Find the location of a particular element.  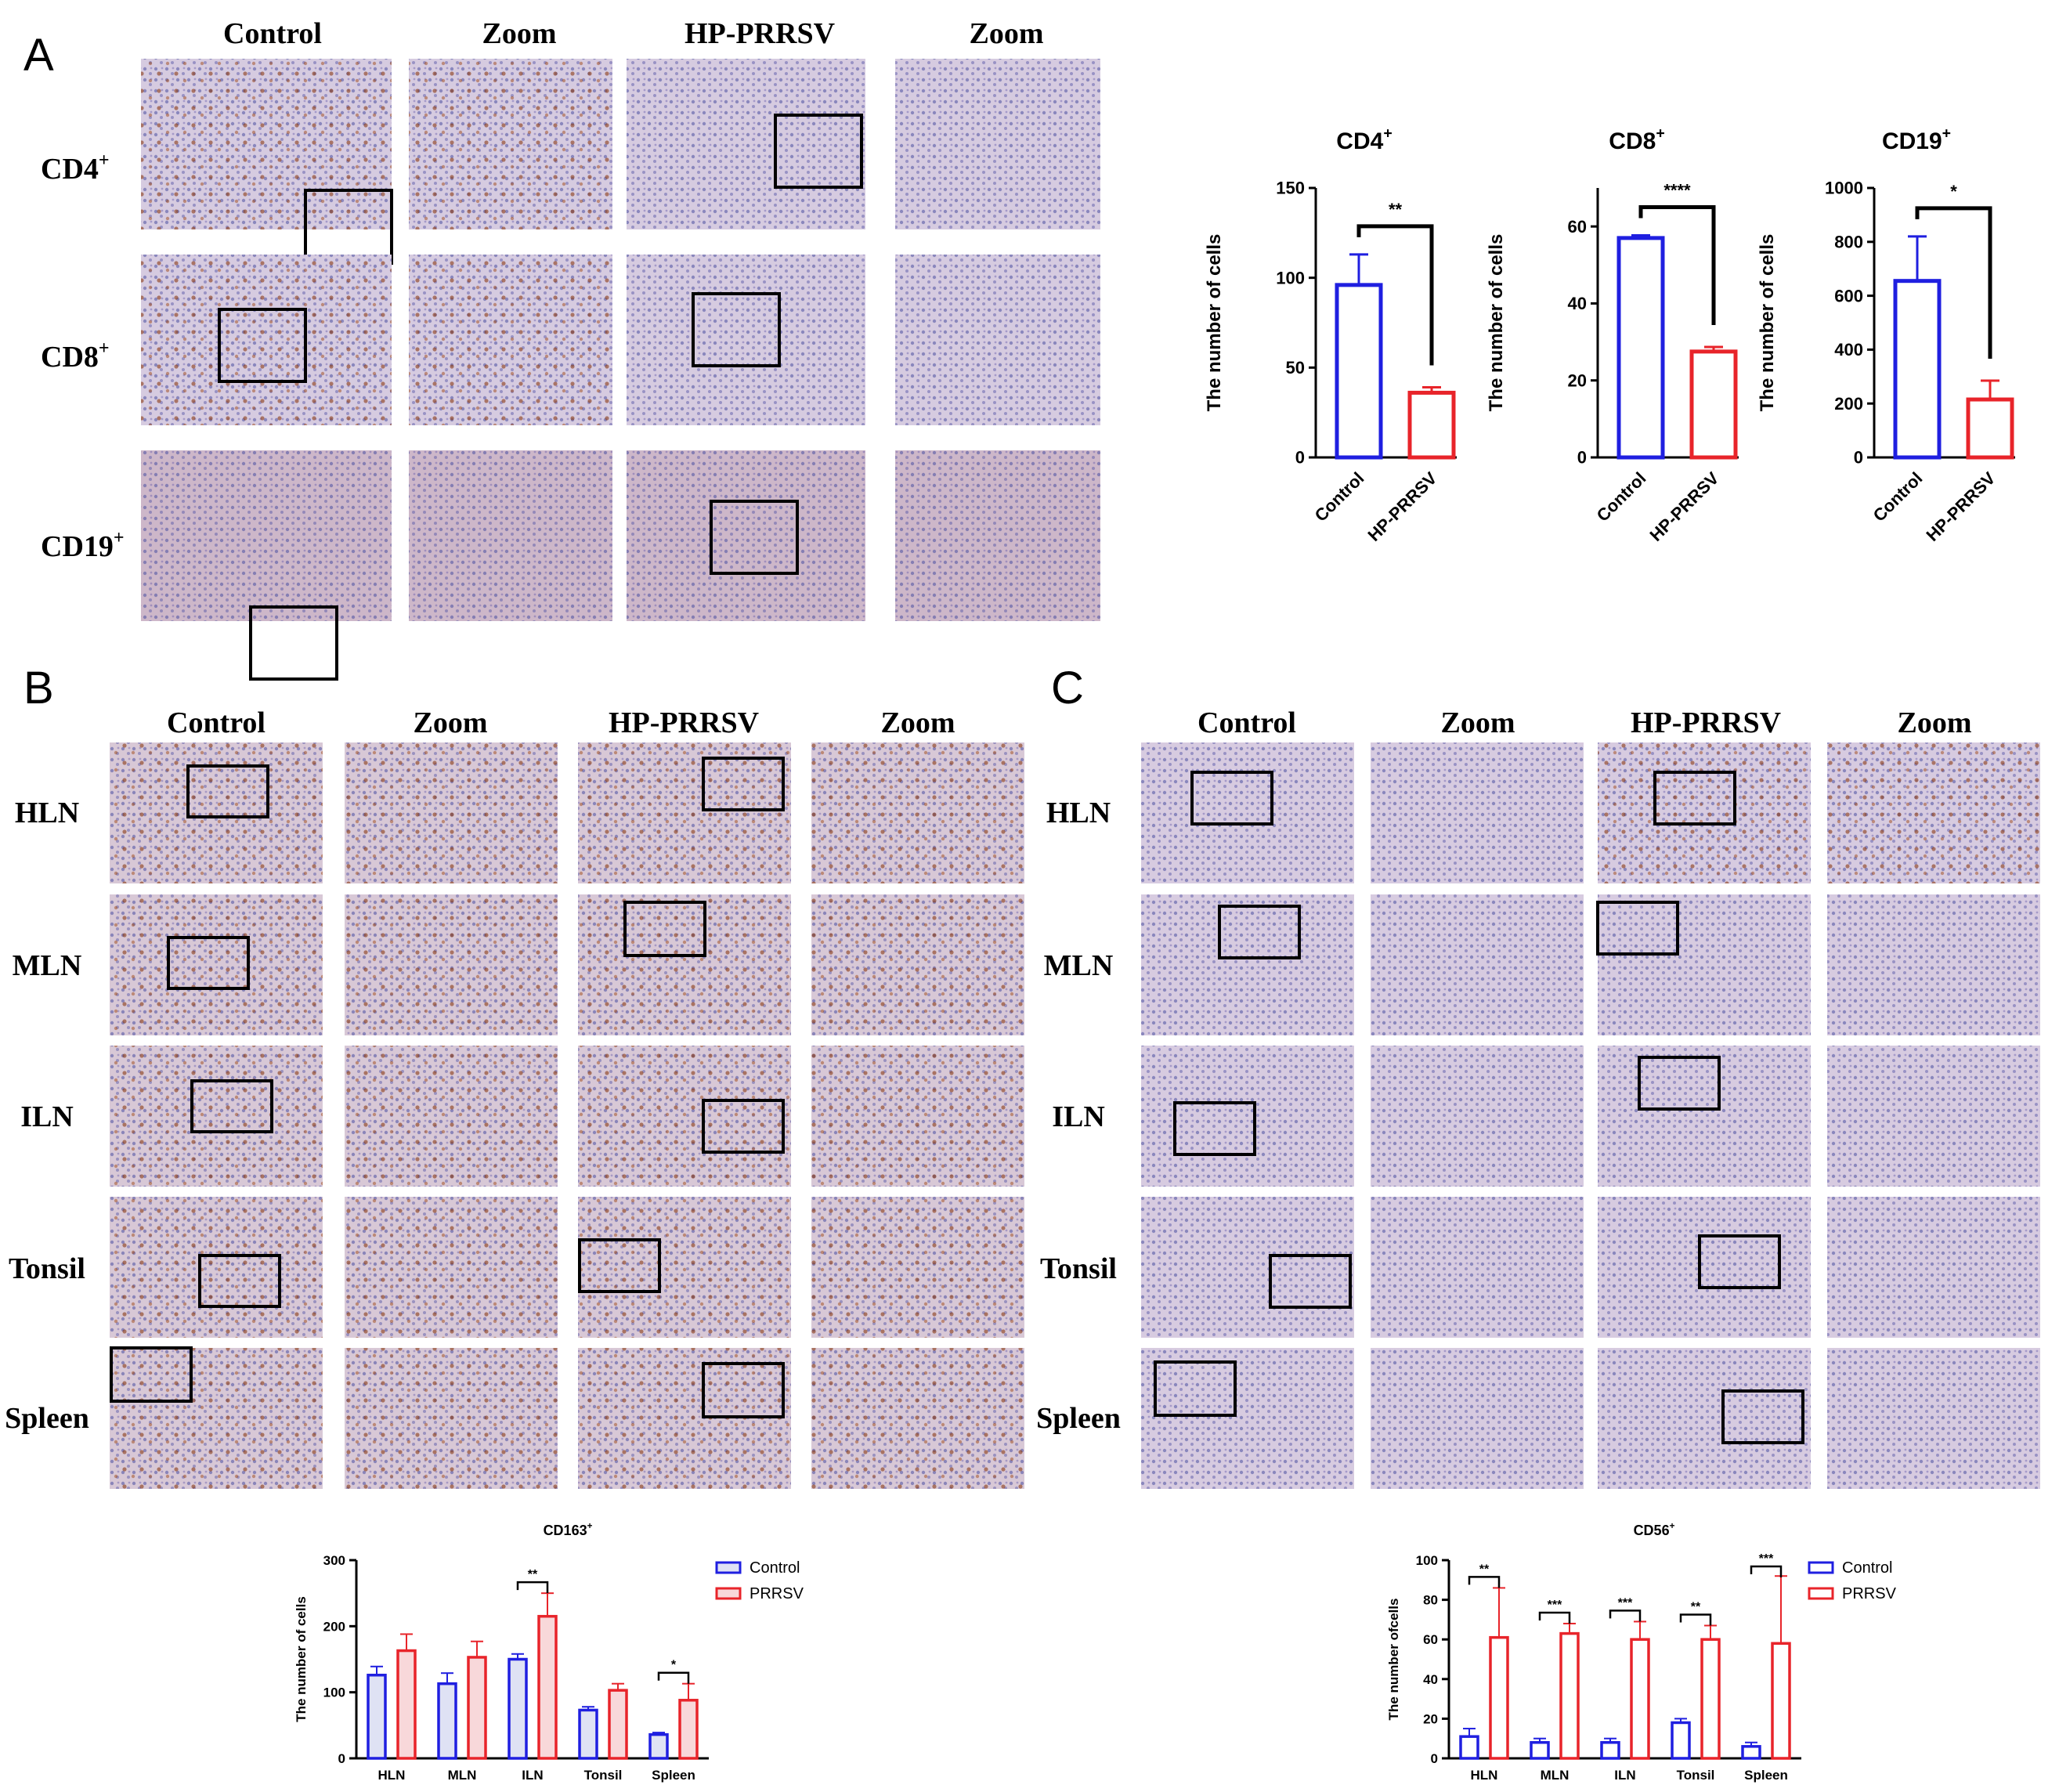

c-tile-r2-c2 is located at coordinates (1704, 1116).